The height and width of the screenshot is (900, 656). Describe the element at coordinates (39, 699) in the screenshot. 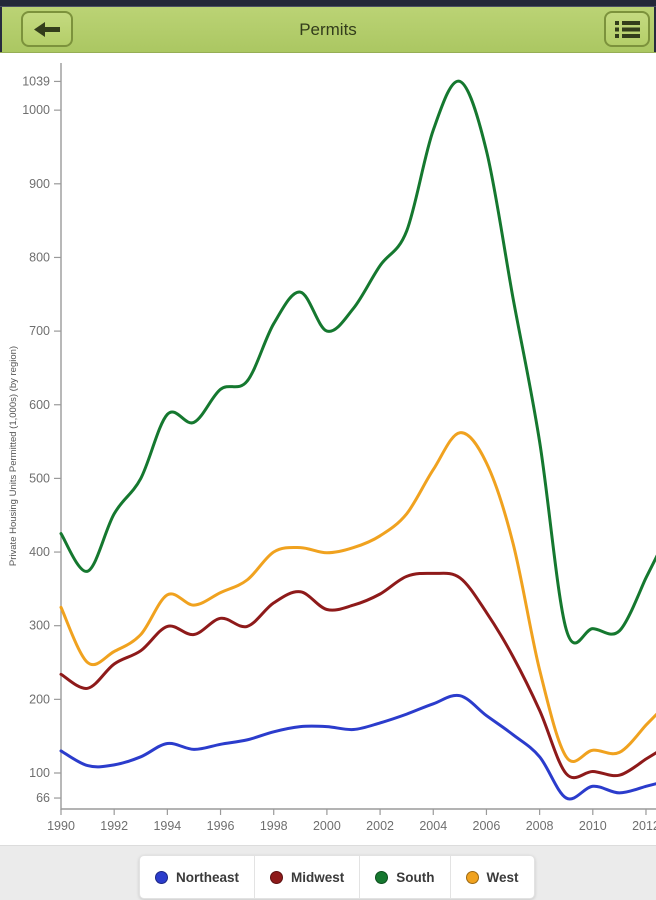

I see `y-tick-label: 200` at that location.